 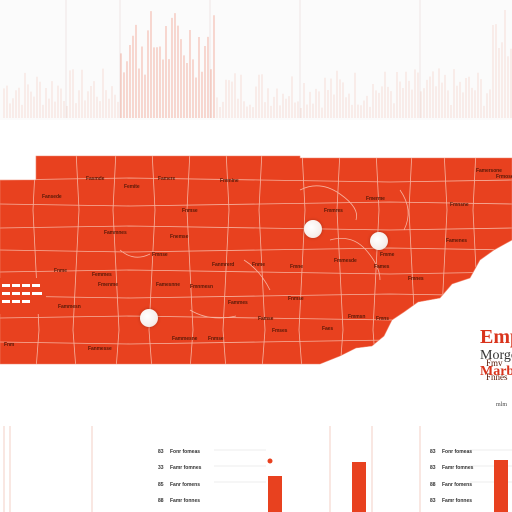 I want to click on row-index: 33, so click(x=161, y=468).